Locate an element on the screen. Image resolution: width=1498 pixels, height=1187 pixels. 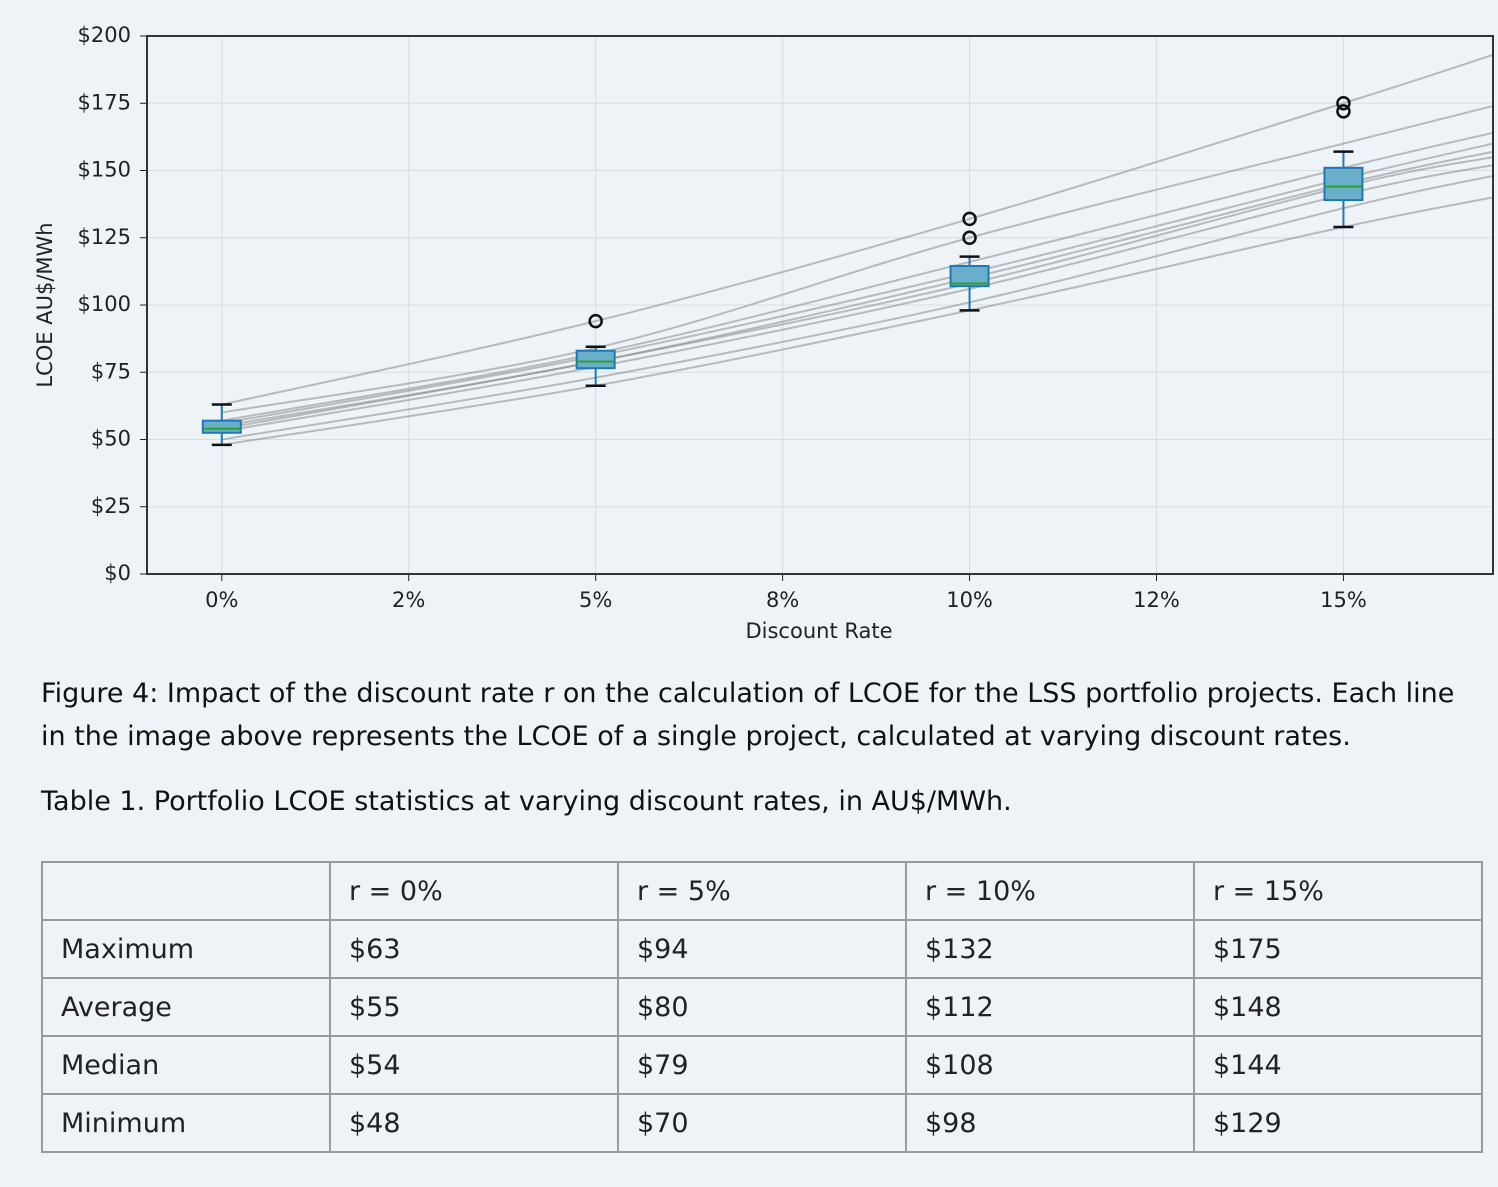
y-tick-label: $200 is located at coordinates (104, 35).